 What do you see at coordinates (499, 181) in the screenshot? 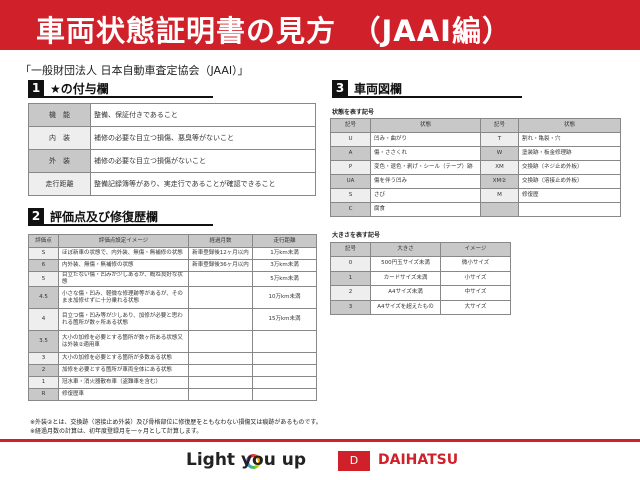
I see `table-cell: XM②` at bounding box center [499, 181].